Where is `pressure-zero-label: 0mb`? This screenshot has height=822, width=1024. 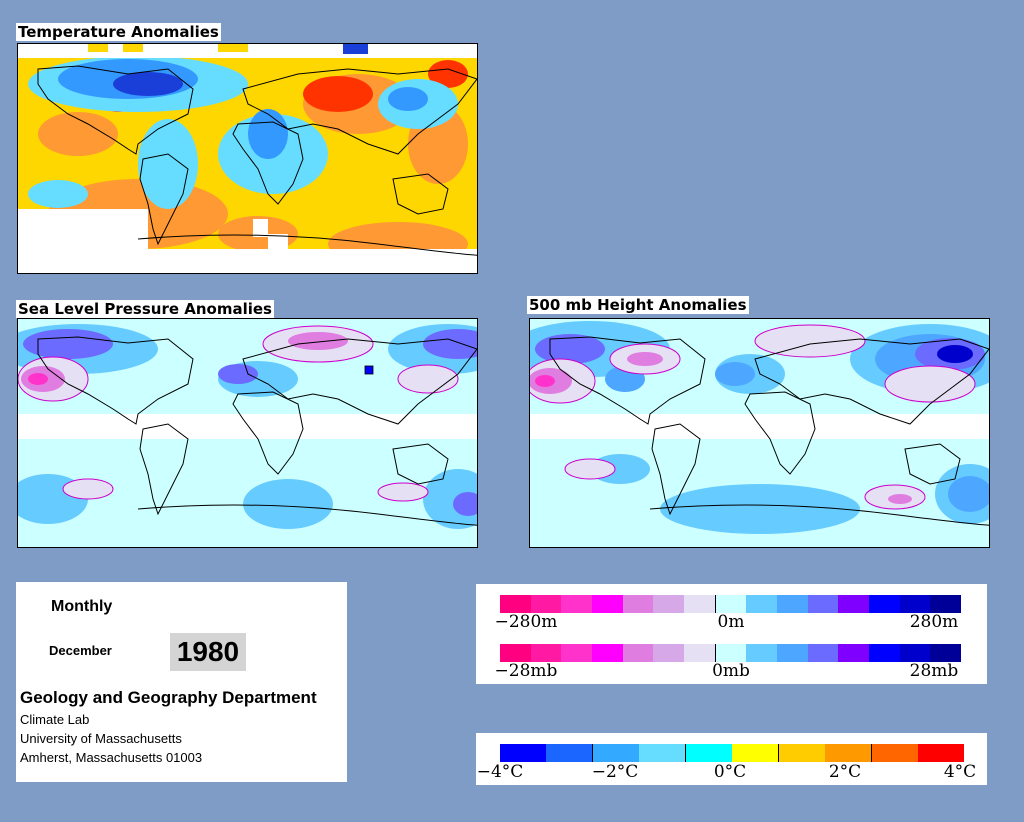
pressure-zero-label: 0mb is located at coordinates (731, 671).